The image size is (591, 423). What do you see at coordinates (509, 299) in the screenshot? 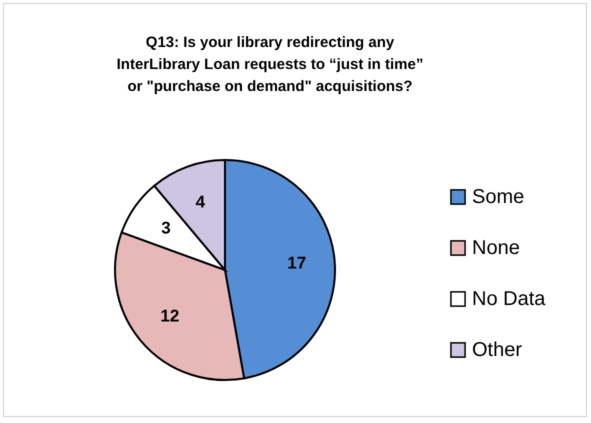
I see `legend-label: No Data` at bounding box center [509, 299].